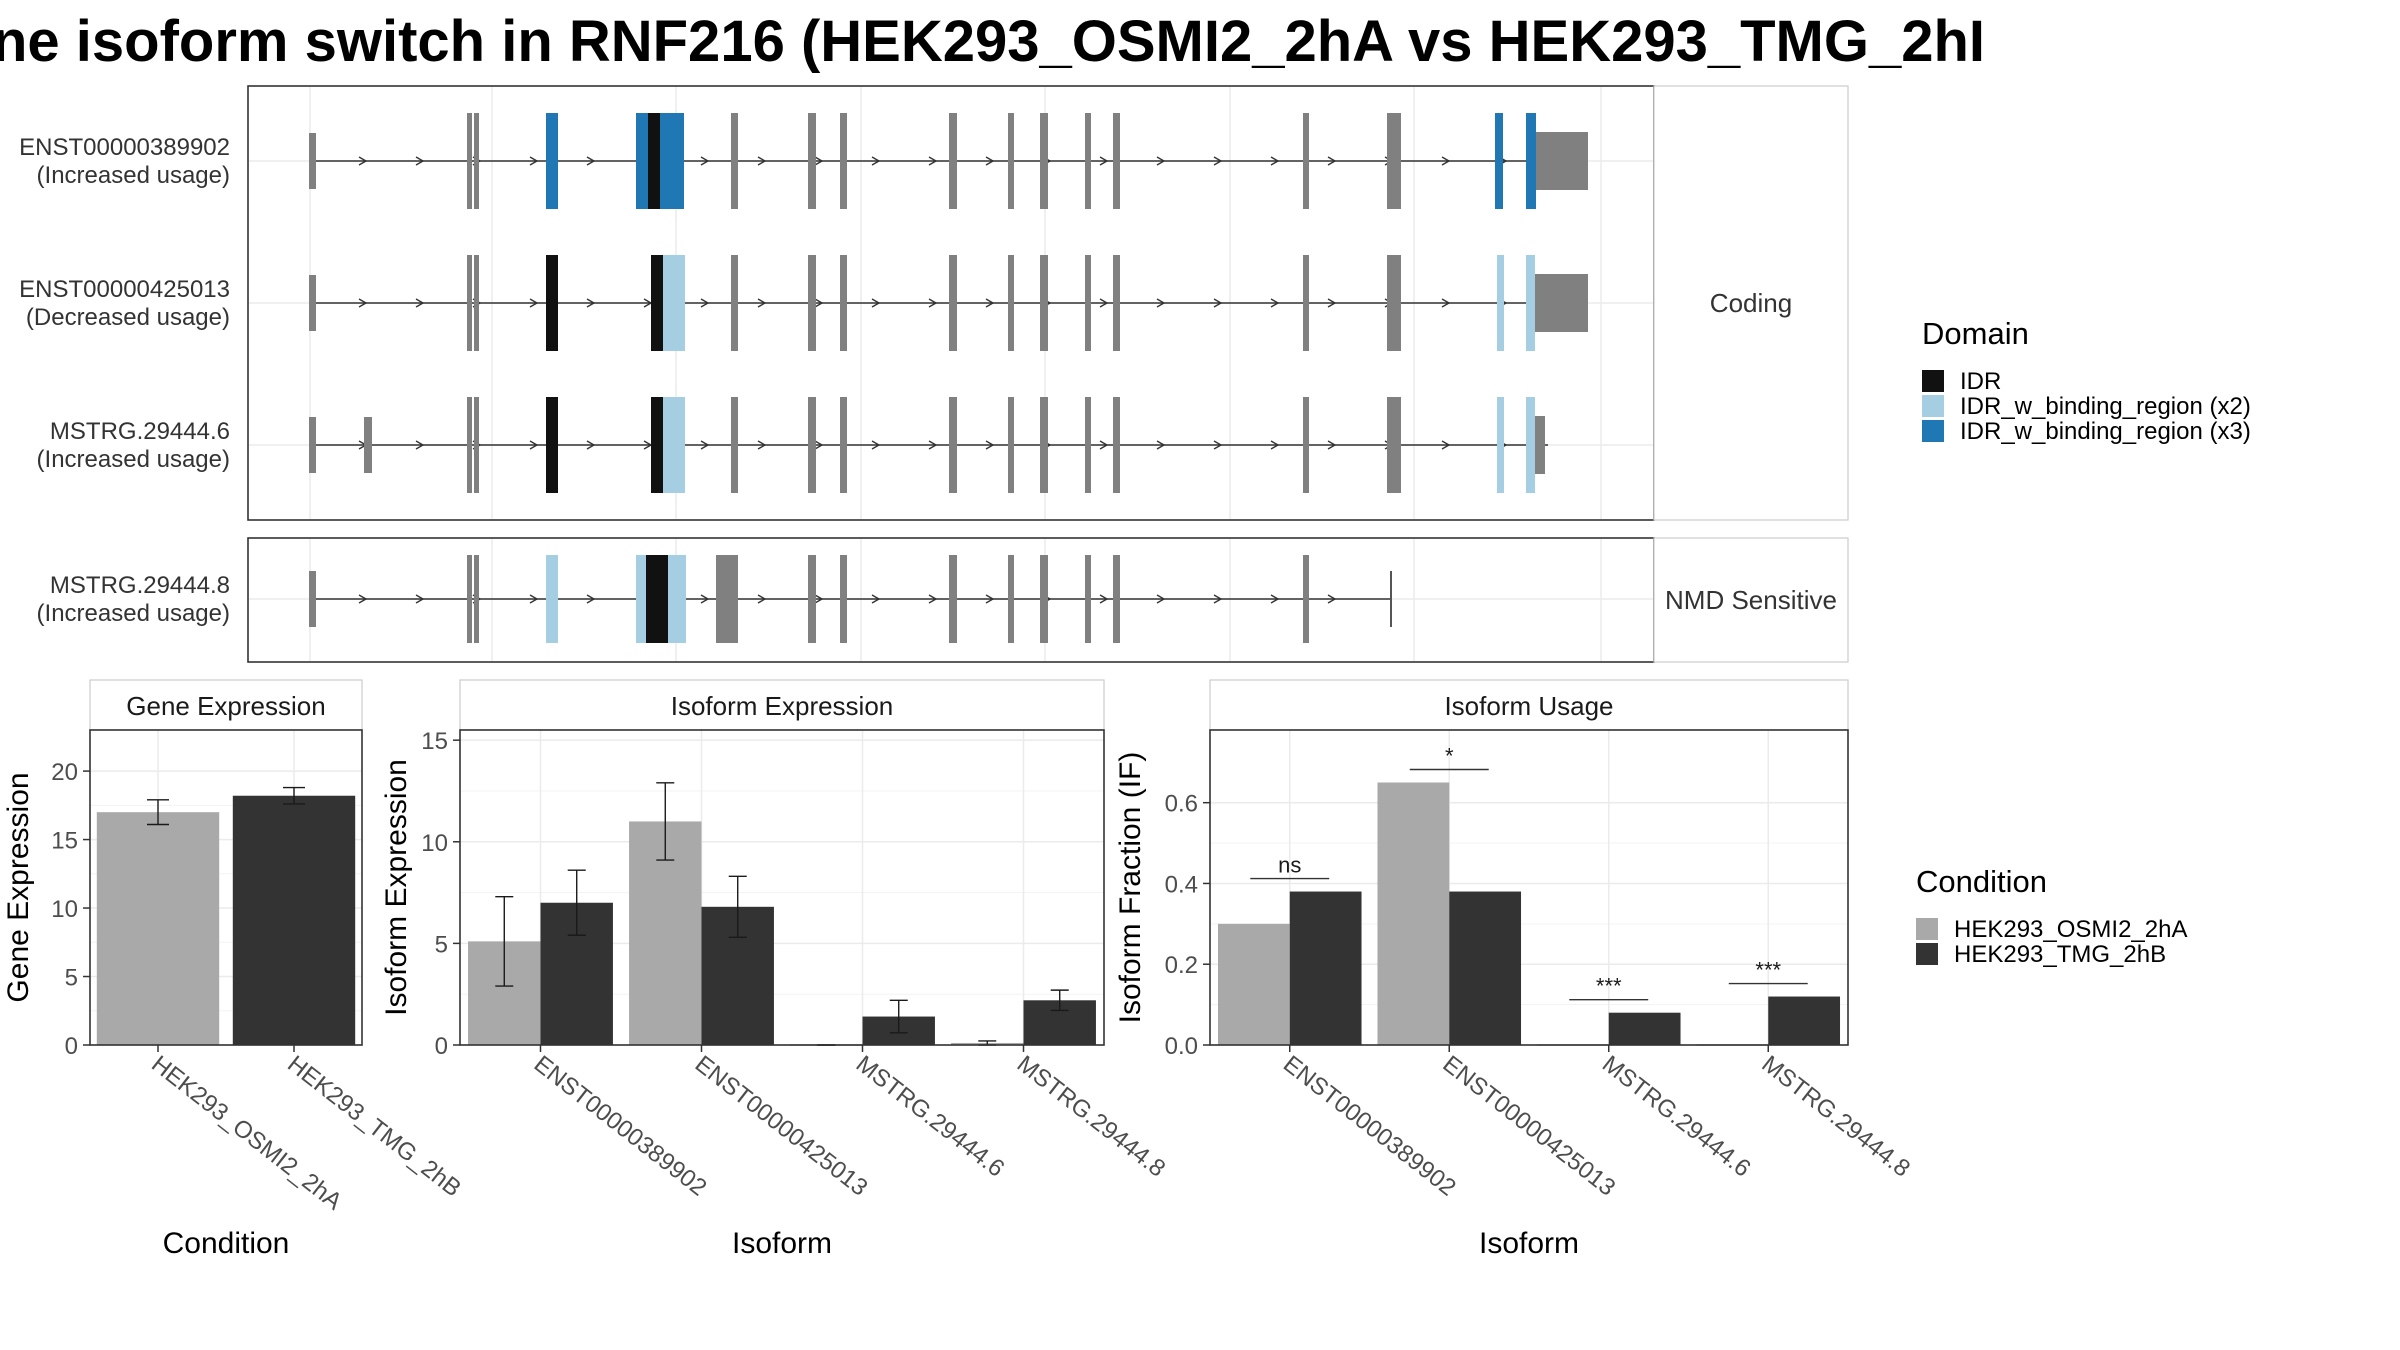  I want to click on domain-legend-label: IDR_w_binding_region (x3), so click(2105, 431).